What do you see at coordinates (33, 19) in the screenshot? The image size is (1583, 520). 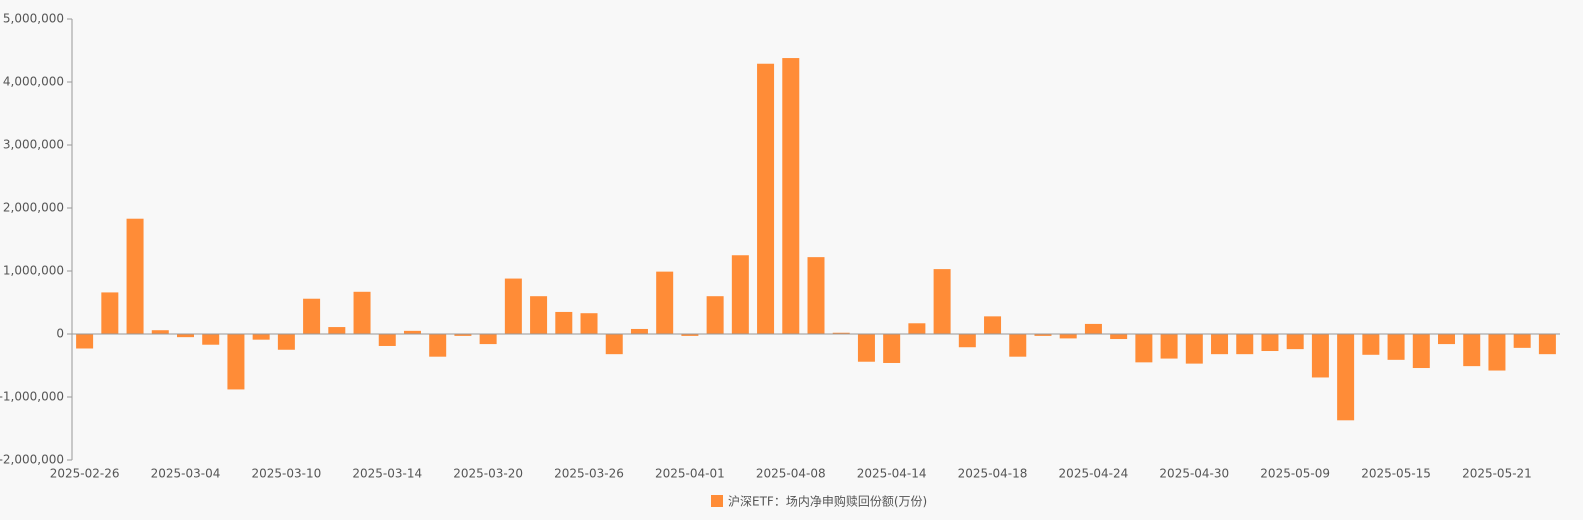 I see `y-tick-label: 5,000,000` at bounding box center [33, 19].